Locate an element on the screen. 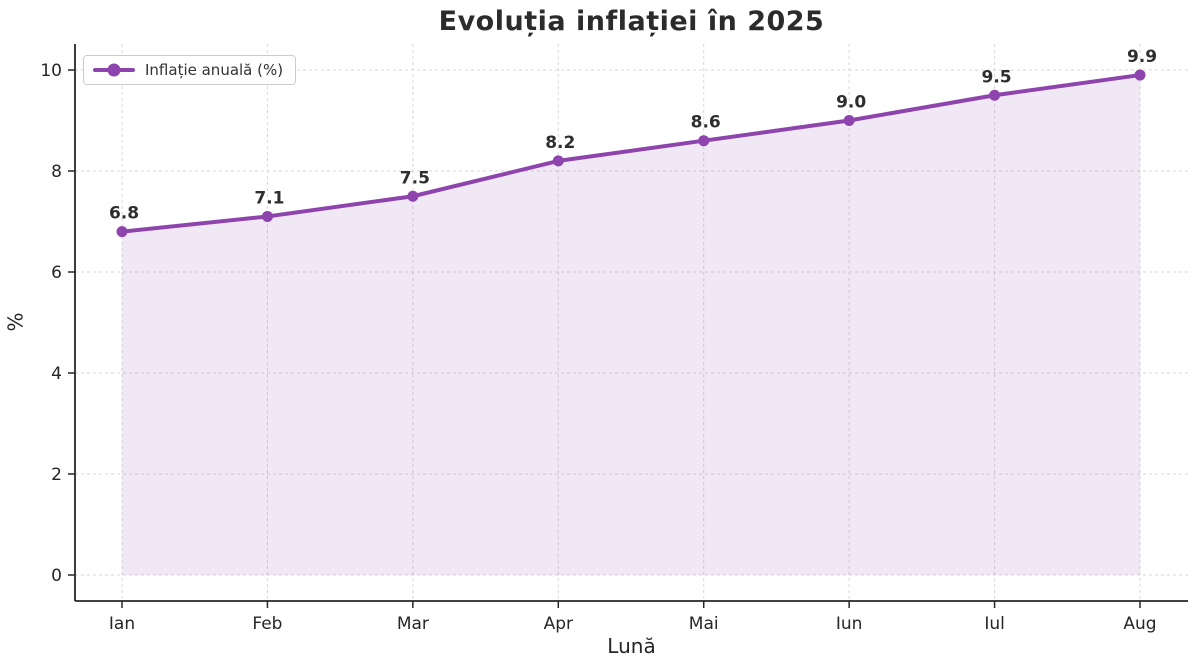  x-tick-label: Iun is located at coordinates (849, 624).